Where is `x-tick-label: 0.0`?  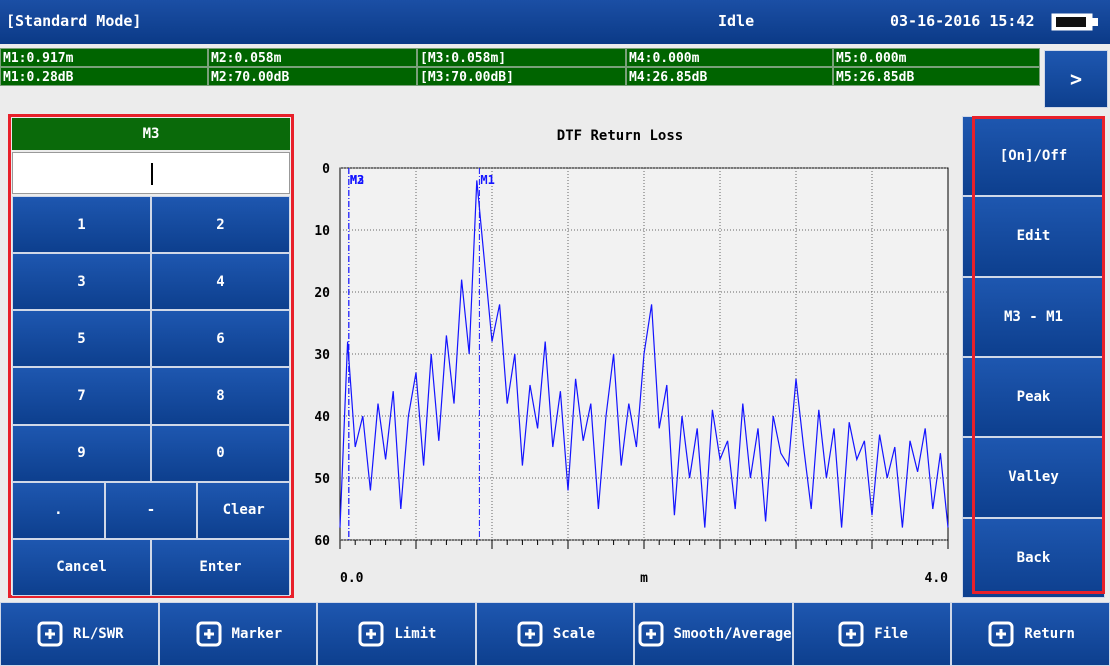
x-tick-label: 0.0 is located at coordinates (352, 578).